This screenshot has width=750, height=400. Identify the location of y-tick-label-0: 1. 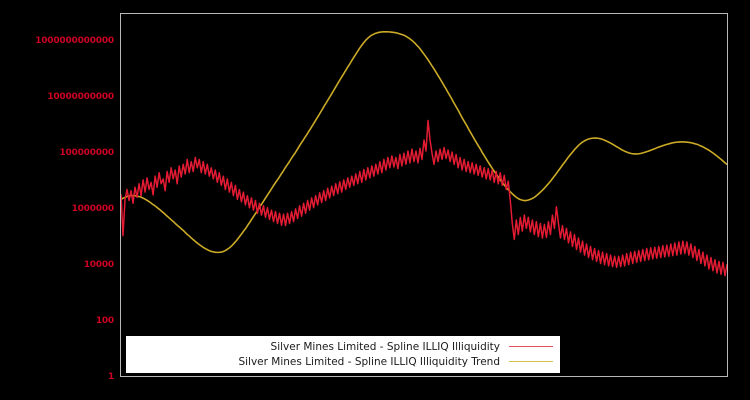
(110, 377).